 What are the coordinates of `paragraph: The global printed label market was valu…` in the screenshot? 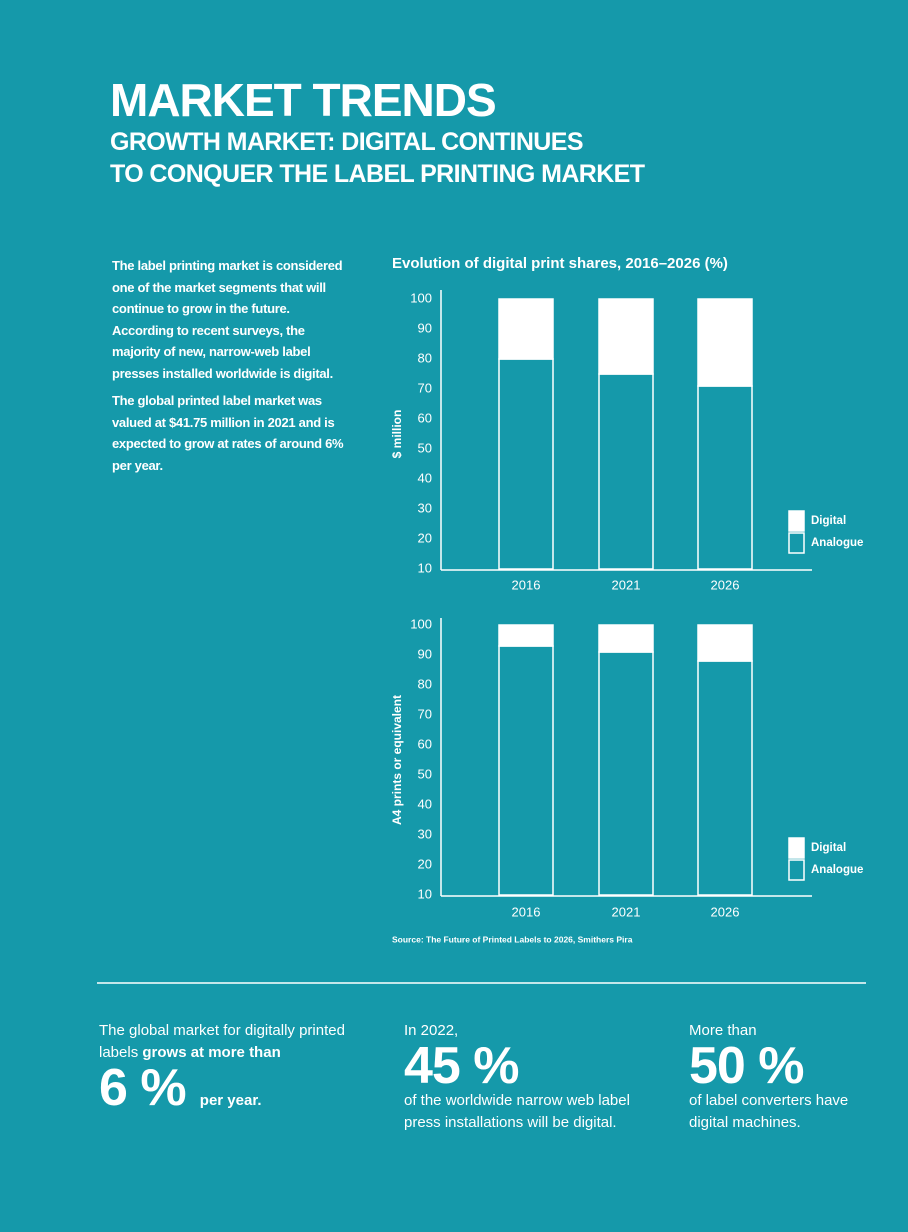 It's located at (228, 433).